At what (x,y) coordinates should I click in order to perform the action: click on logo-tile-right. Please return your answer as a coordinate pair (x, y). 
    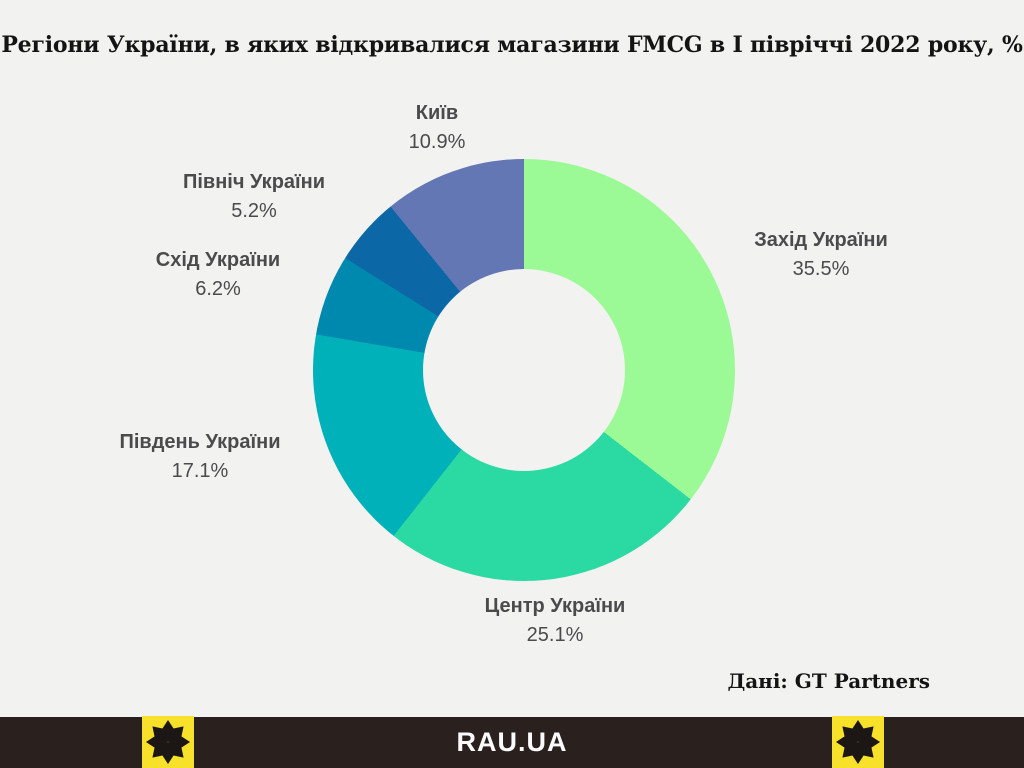
    Looking at the image, I should click on (858, 742).